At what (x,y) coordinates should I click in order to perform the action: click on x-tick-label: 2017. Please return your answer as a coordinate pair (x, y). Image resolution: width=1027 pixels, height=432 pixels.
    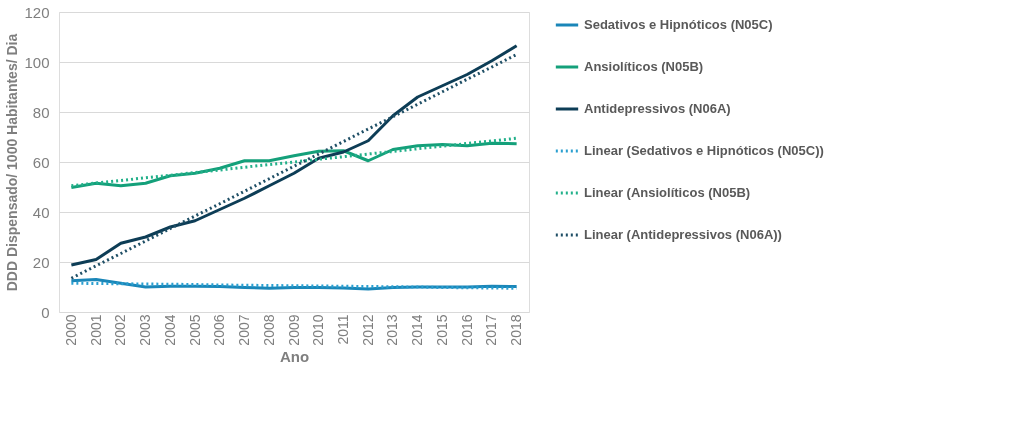
    Looking at the image, I should click on (491, 330).